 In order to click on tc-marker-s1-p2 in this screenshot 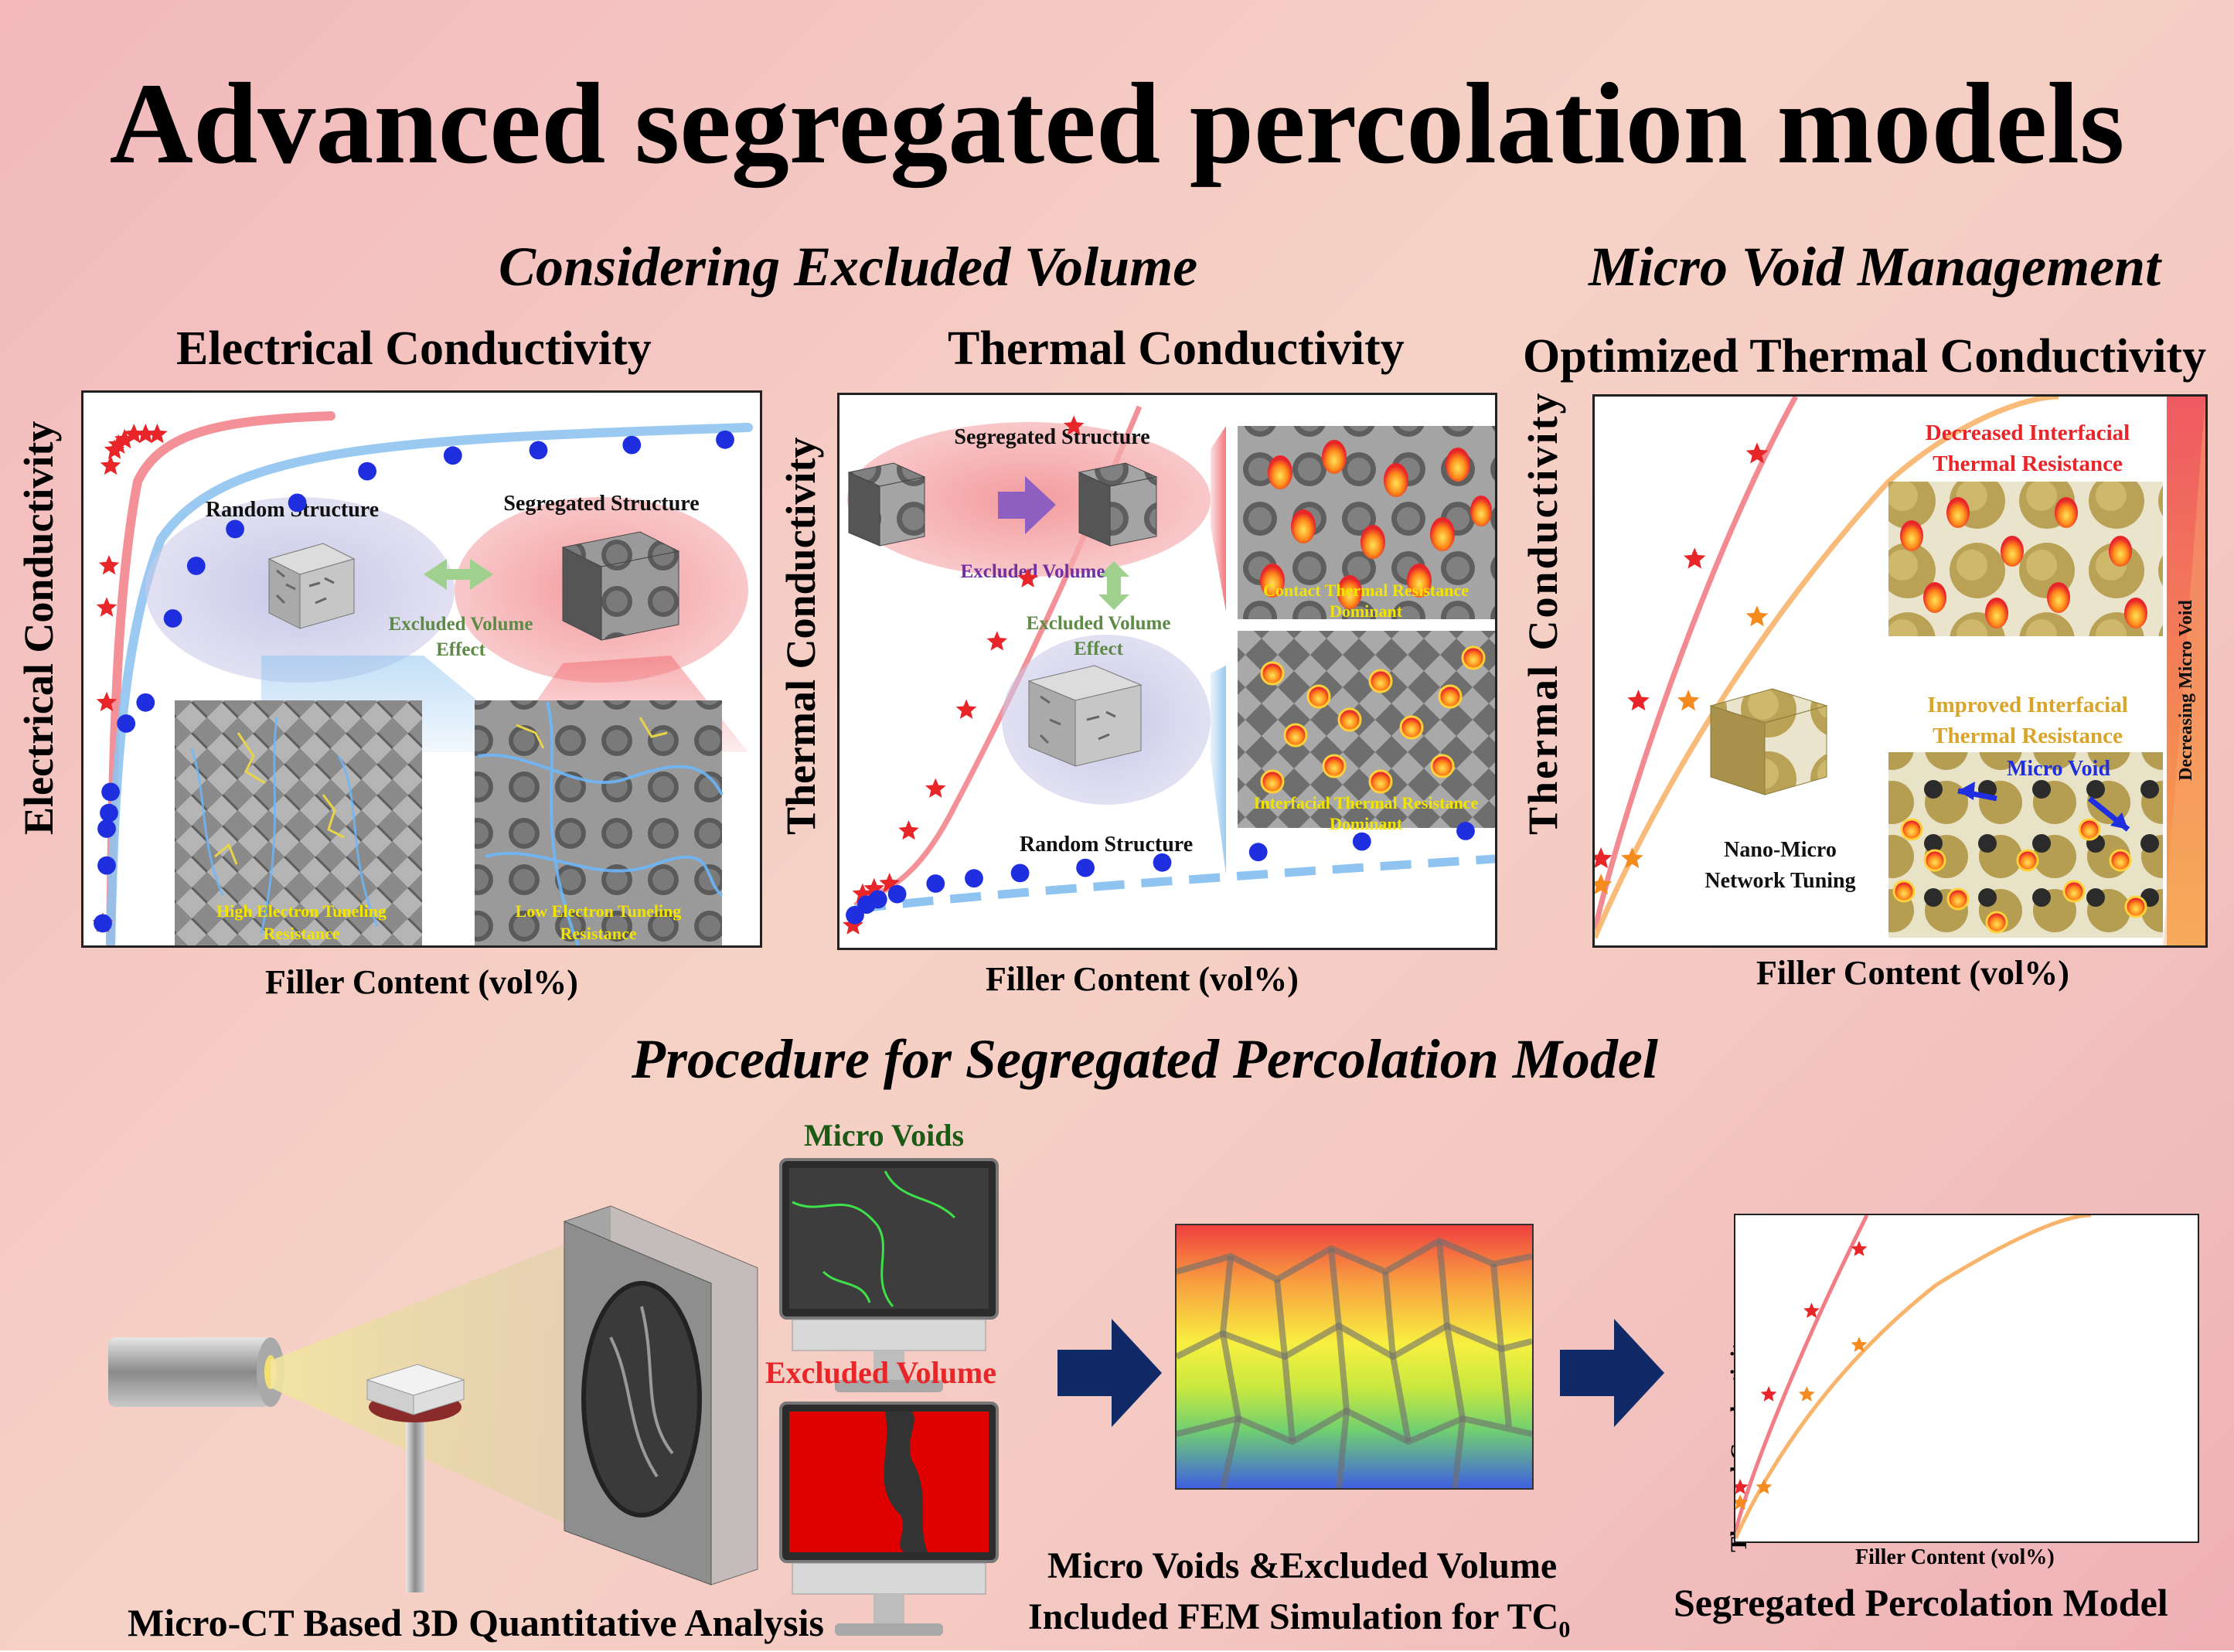, I will do `click(877, 899)`.